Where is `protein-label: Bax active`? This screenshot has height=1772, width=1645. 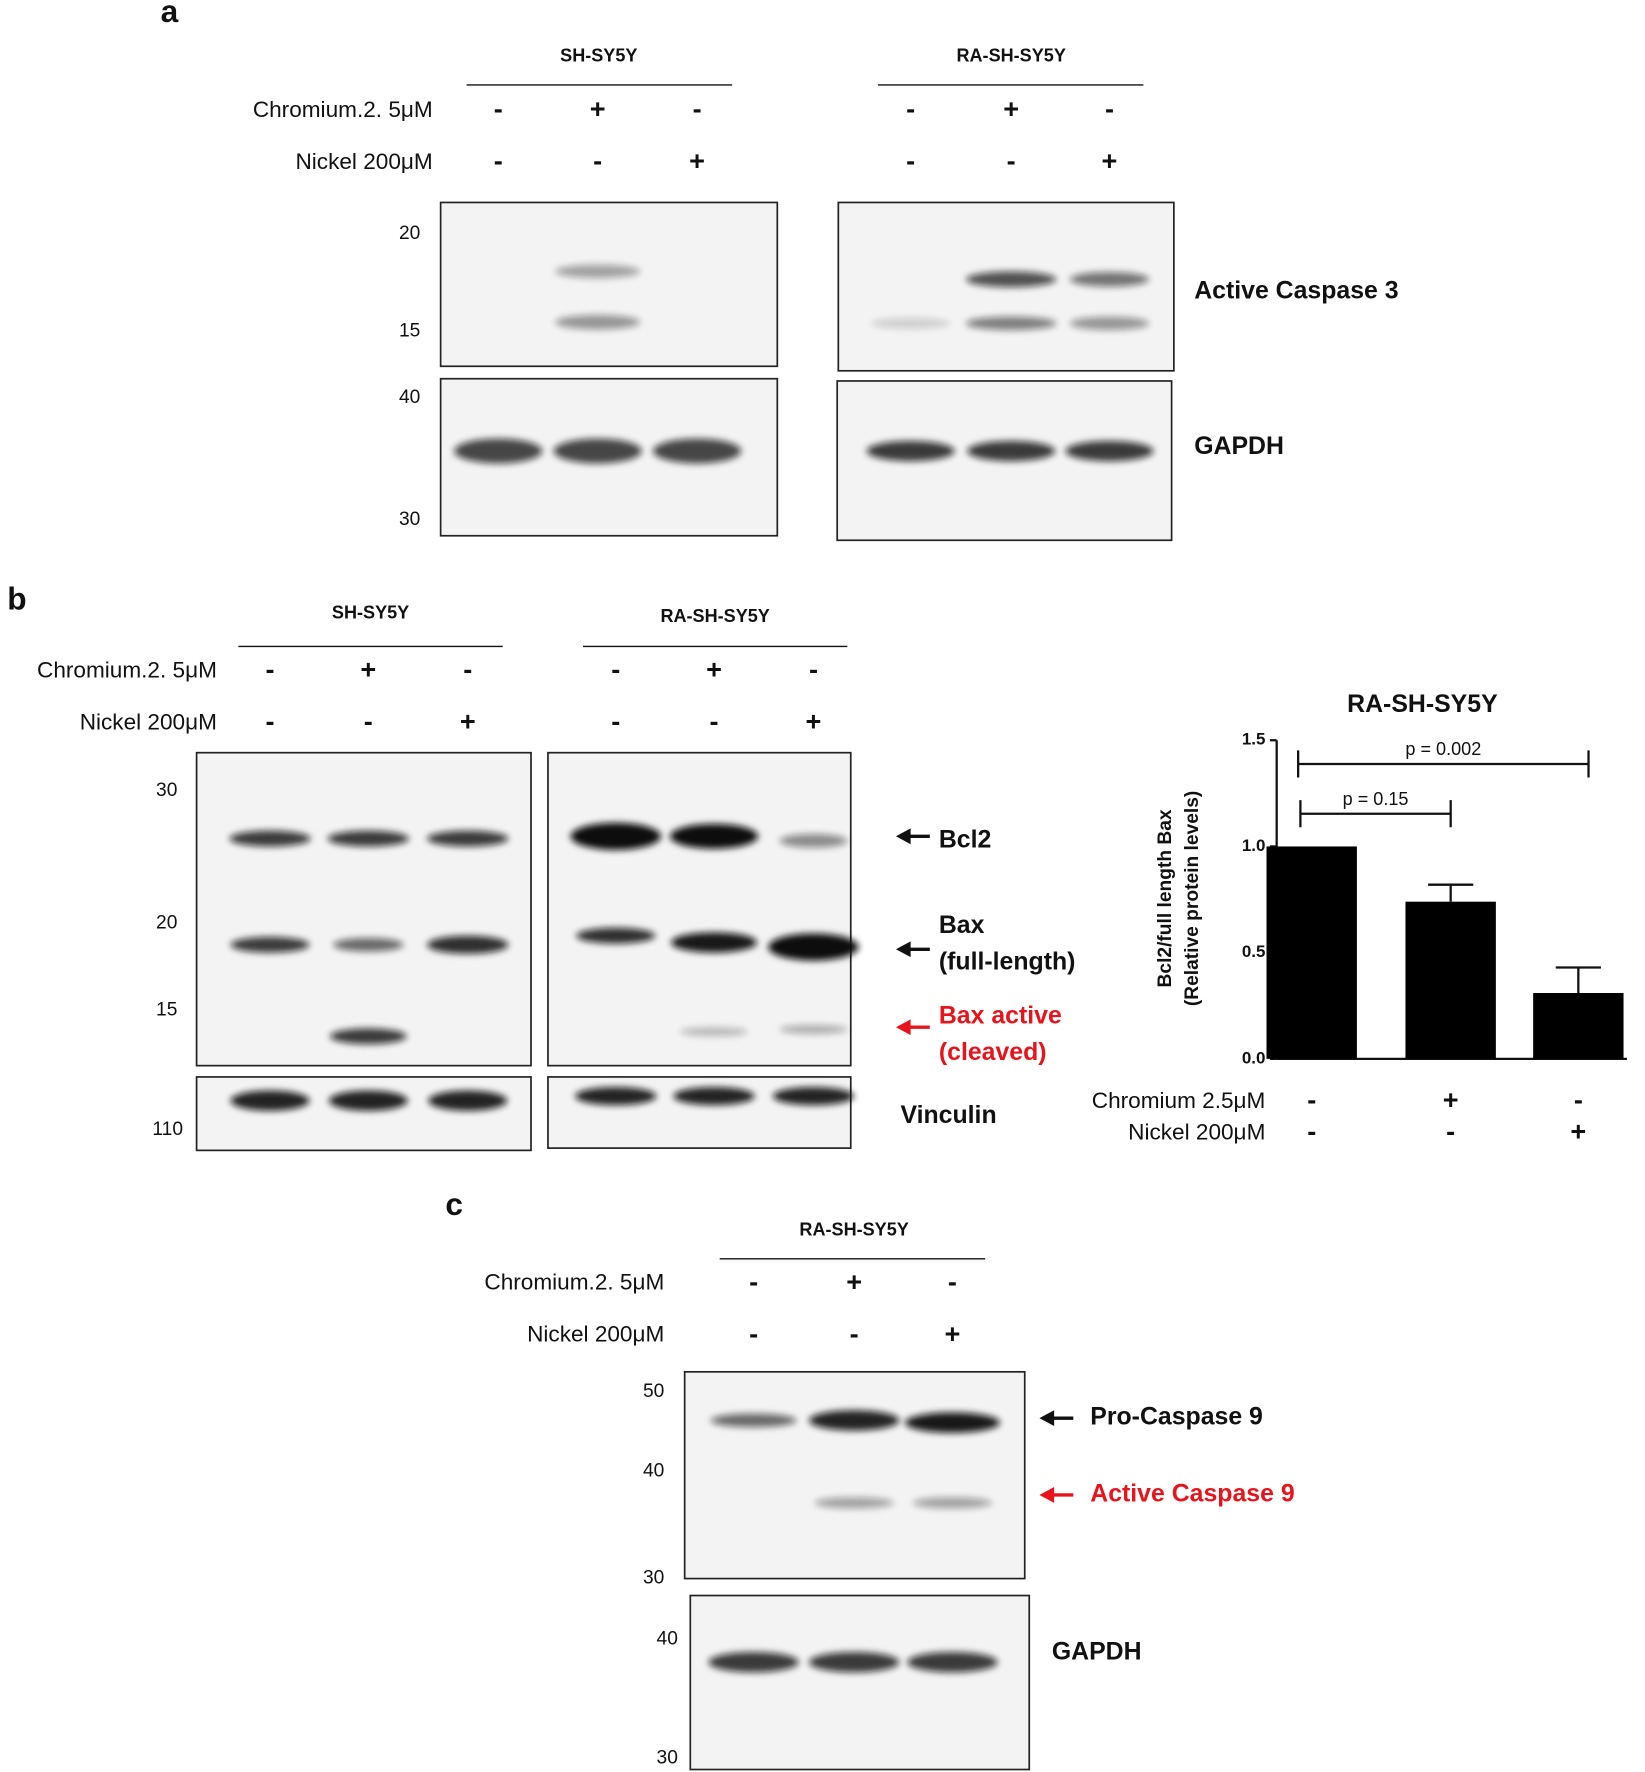
protein-label: Bax active is located at coordinates (1000, 1016).